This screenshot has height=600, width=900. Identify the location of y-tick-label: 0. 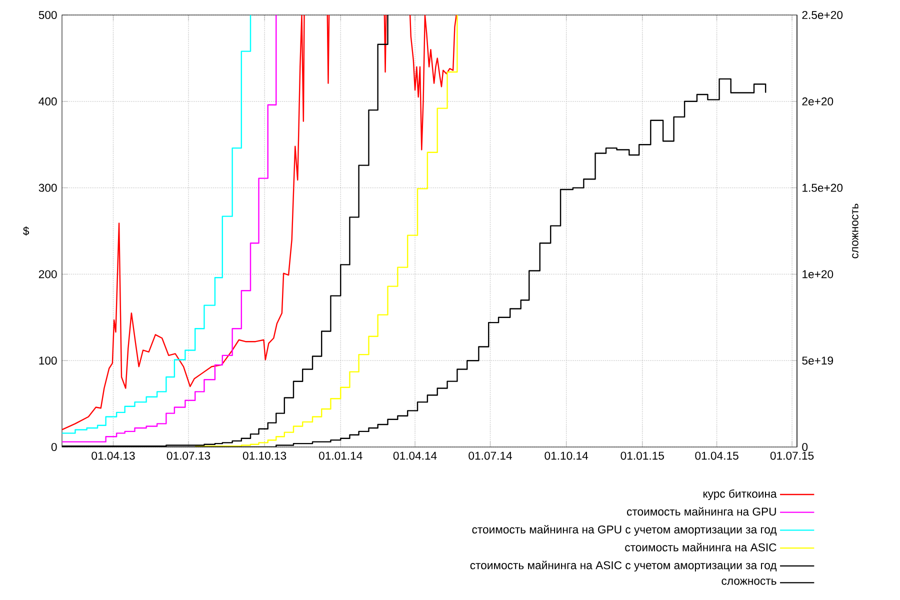
(54, 447).